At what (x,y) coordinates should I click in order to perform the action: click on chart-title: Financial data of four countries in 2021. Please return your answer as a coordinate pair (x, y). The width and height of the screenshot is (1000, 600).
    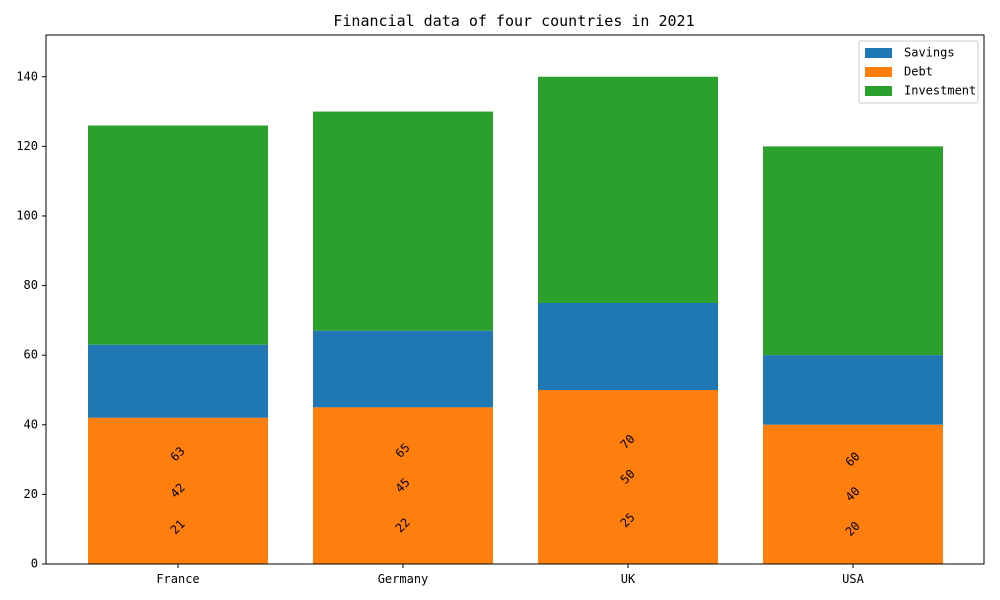
    Looking at the image, I should click on (513, 21).